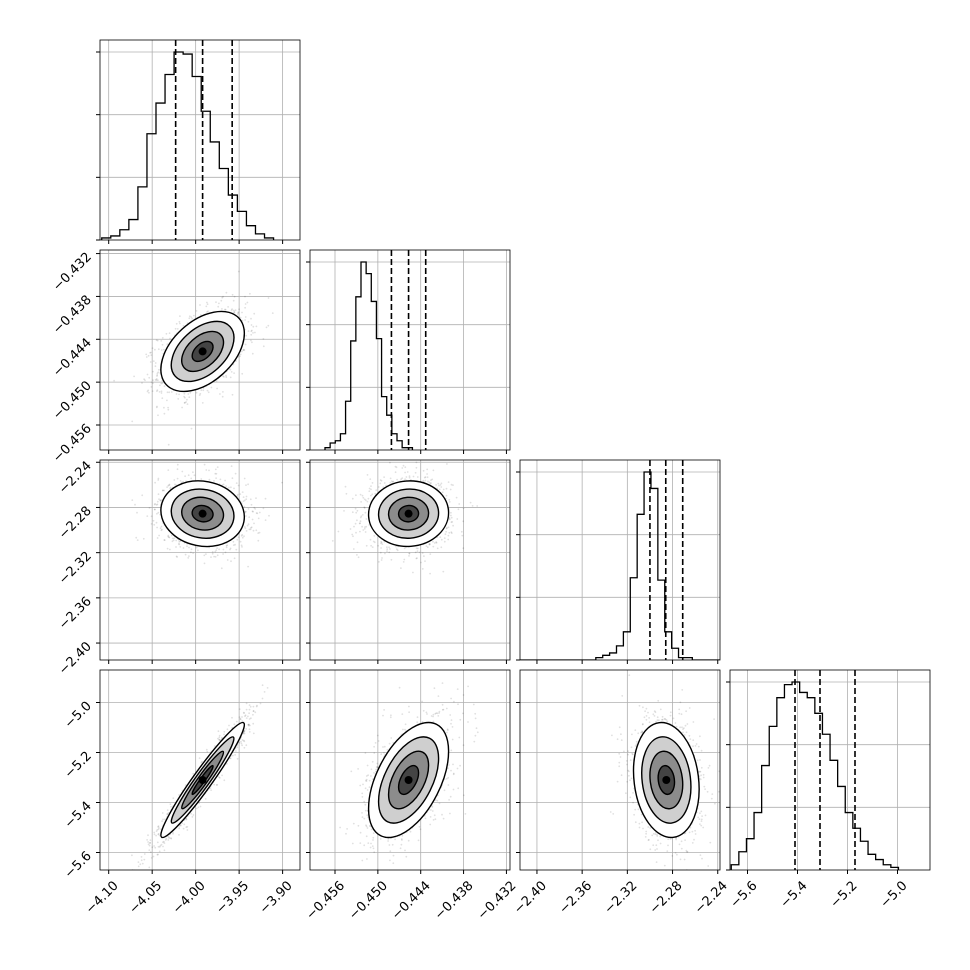  What do you see at coordinates (621, 793) in the screenshot?
I see `scatter-contour-panel: −2.40−2.36−2.32−2.28−2.24` at bounding box center [621, 793].